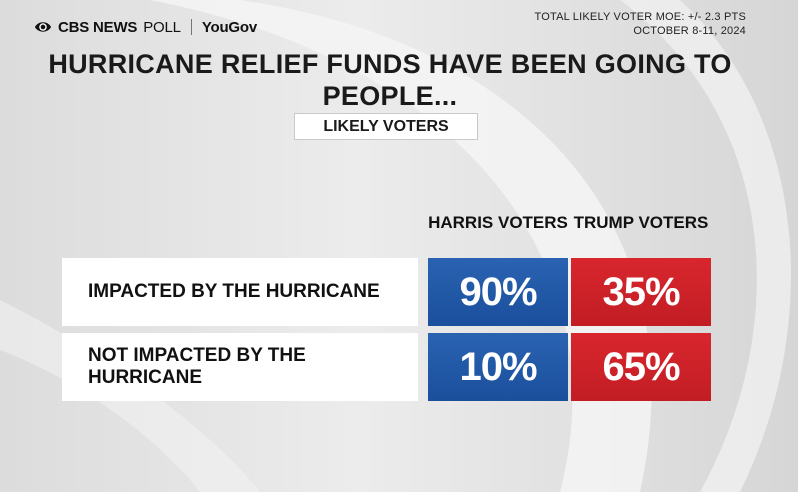 This screenshot has width=798, height=492. What do you see at coordinates (386, 126) in the screenshot?
I see `chart-subtitle: LIKELY VOTERS` at bounding box center [386, 126].